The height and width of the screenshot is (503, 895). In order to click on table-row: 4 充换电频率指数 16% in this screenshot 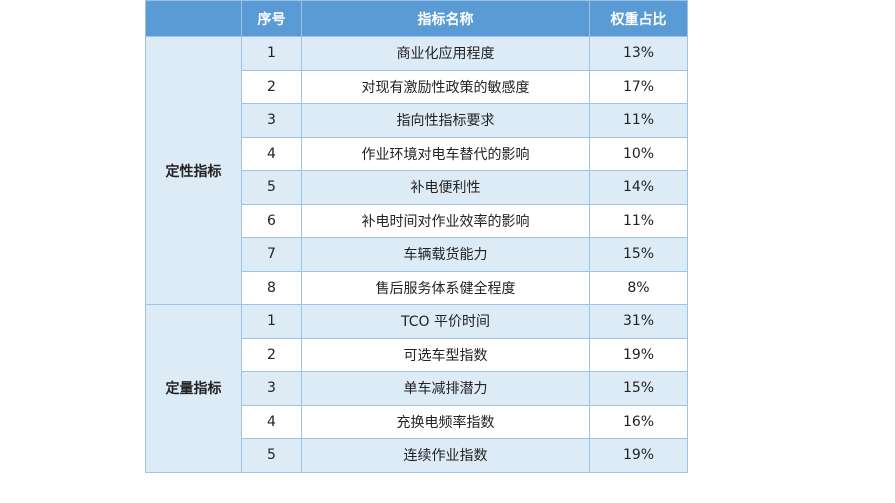, I will do `click(417, 421)`.